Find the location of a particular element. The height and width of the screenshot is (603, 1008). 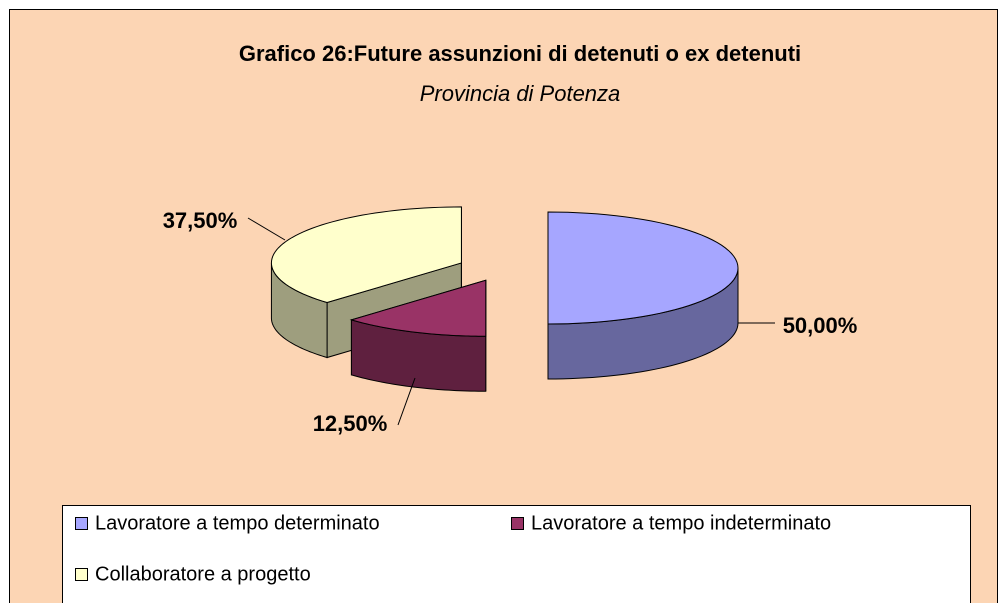

legend-label: Lavoratore a tempo indeterminato is located at coordinates (681, 523).